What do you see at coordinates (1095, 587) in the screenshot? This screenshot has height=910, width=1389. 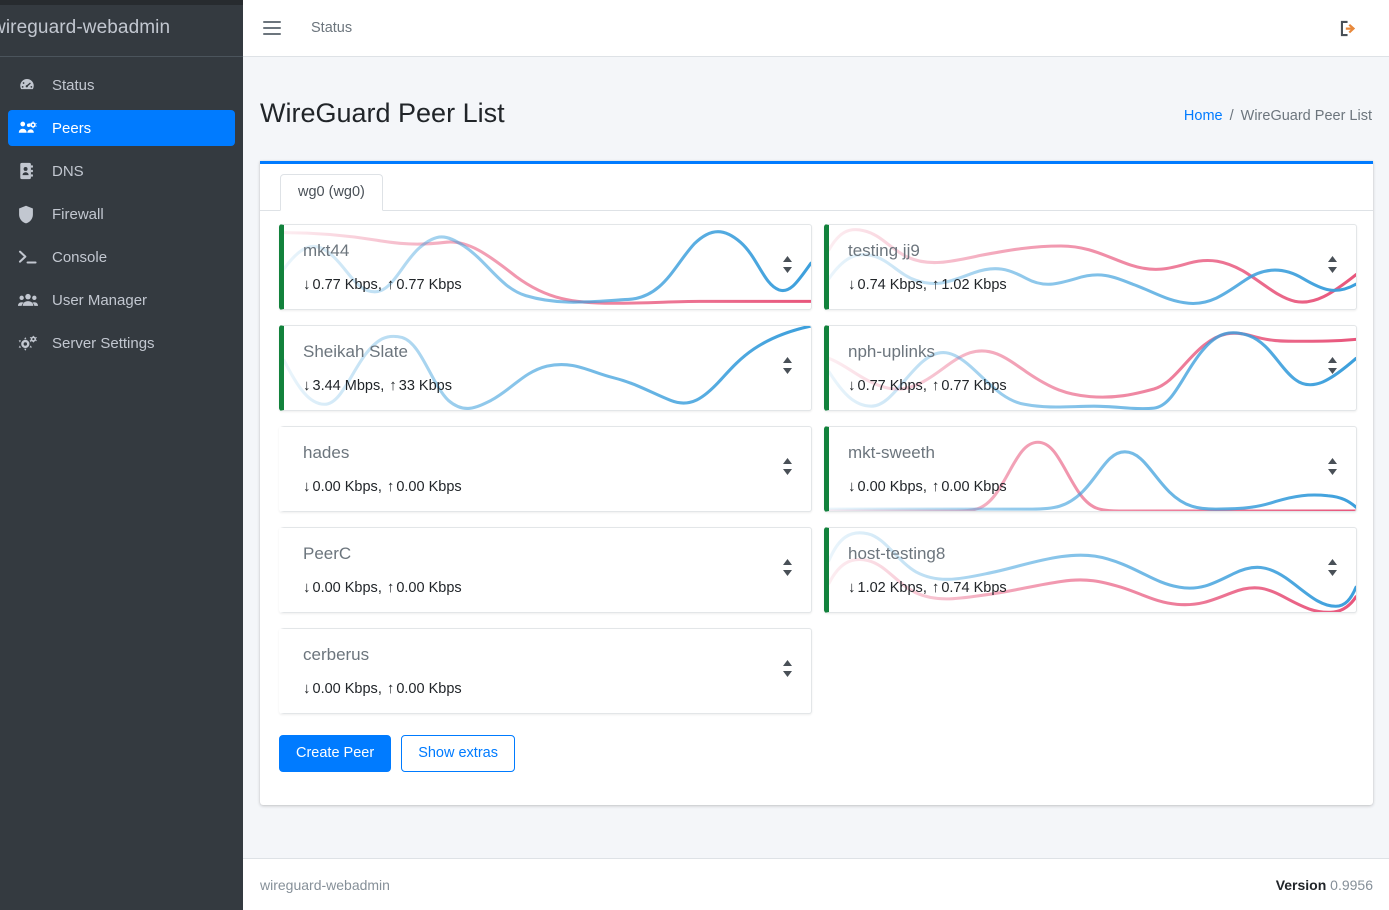 I see `peer-throughput: ↓ 1.02 Kbps, ↑ 0.74 Kbps` at bounding box center [1095, 587].